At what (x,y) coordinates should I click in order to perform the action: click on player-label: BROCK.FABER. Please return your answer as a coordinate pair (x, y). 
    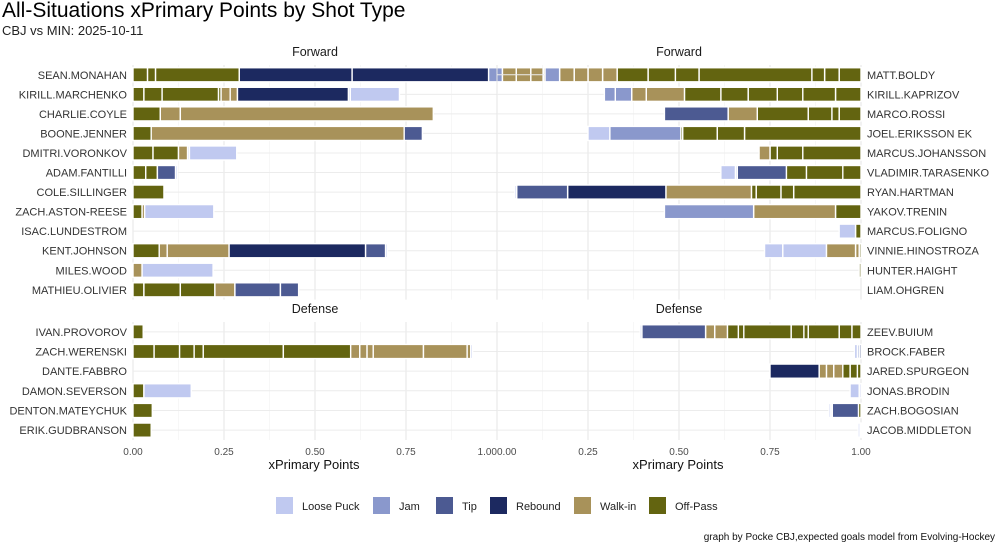
    Looking at the image, I should click on (906, 352).